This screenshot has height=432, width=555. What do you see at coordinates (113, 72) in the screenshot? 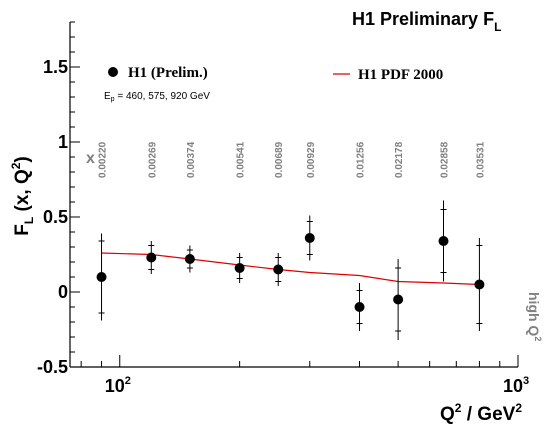
I see `legend-marker-prelim` at bounding box center [113, 72].